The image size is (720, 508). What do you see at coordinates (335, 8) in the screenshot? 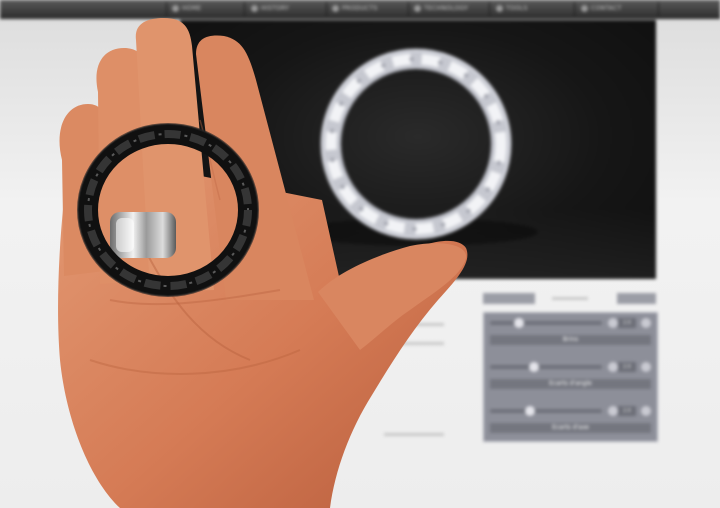
I see `products-icon` at bounding box center [335, 8].